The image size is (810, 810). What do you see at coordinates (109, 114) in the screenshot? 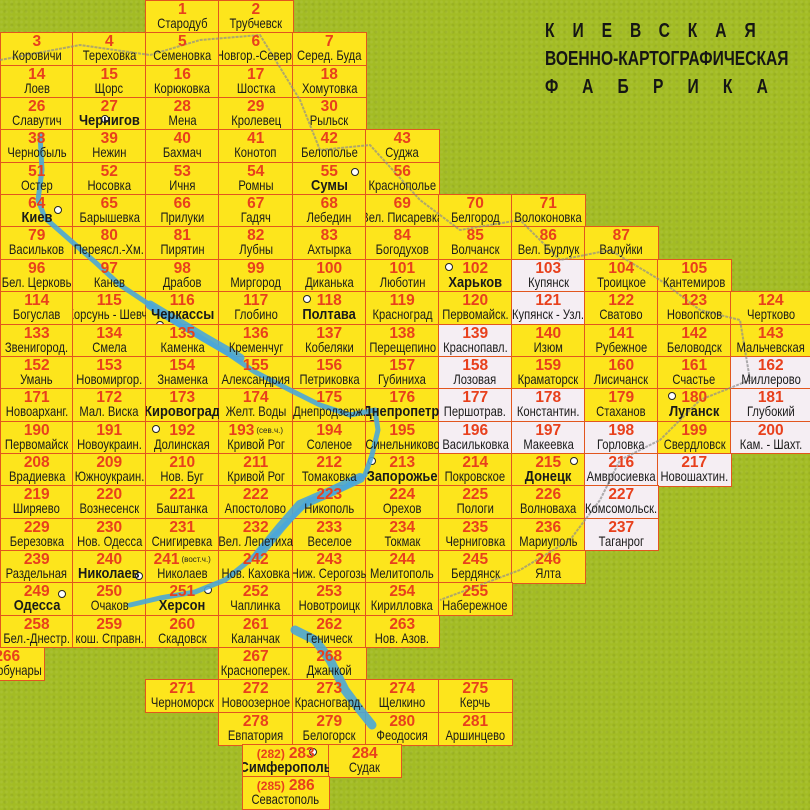
I see `map-sheet: 27 Чернигов` at bounding box center [109, 114].